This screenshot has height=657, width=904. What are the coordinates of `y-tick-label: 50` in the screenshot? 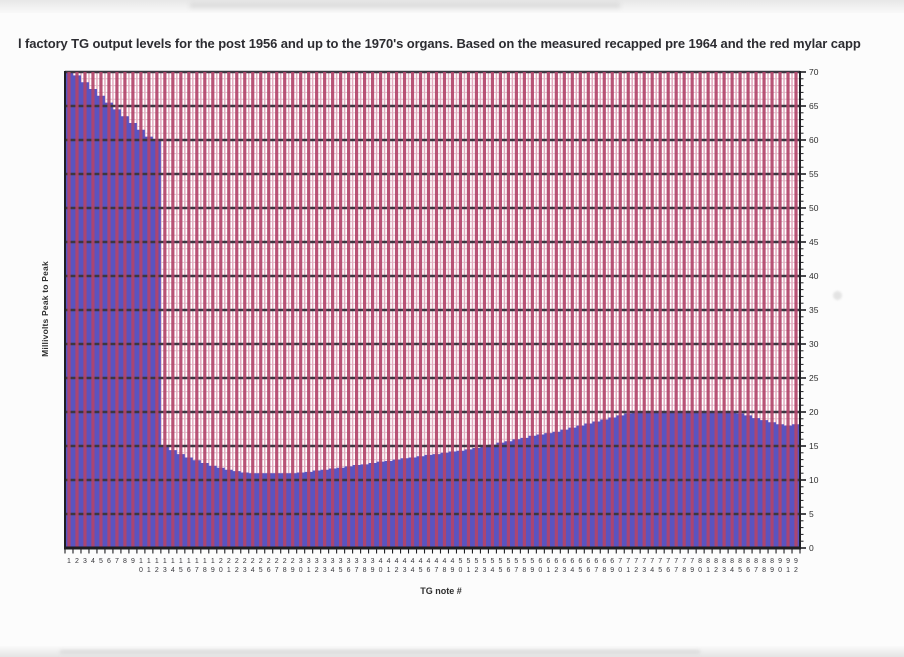 It's located at (814, 208).